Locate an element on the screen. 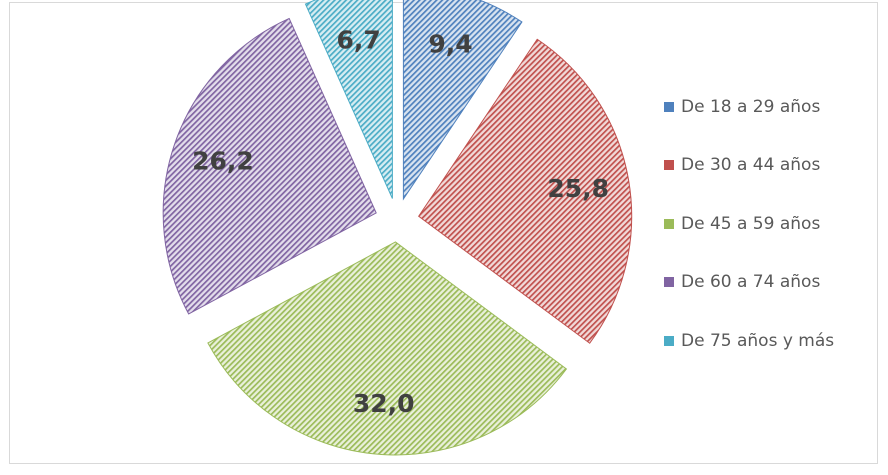 The width and height of the screenshot is (888, 475). legend-item-1: De 18 a 29 años is located at coordinates (749, 106).